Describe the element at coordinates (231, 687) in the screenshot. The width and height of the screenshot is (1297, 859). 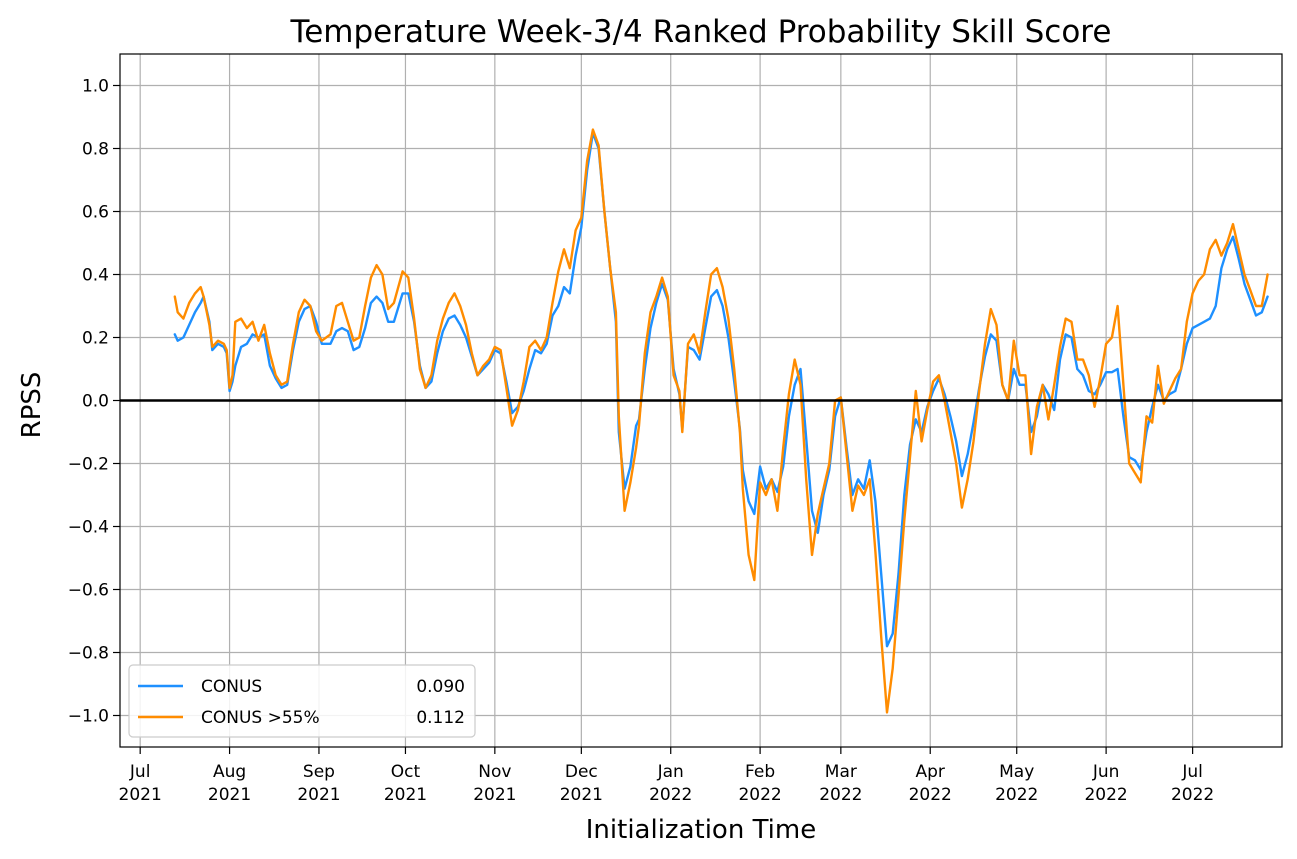
I see `legend-label-conus: CONUS` at that location.